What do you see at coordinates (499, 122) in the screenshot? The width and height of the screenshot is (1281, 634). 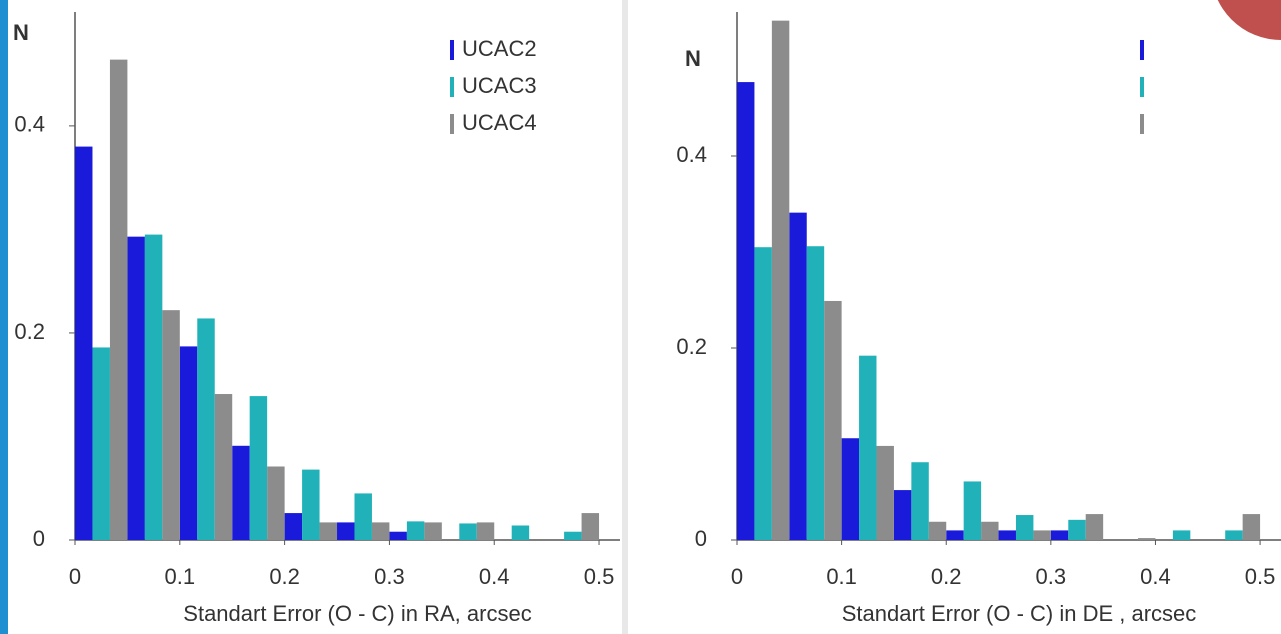 I see `legend-label: UCAC4` at bounding box center [499, 122].